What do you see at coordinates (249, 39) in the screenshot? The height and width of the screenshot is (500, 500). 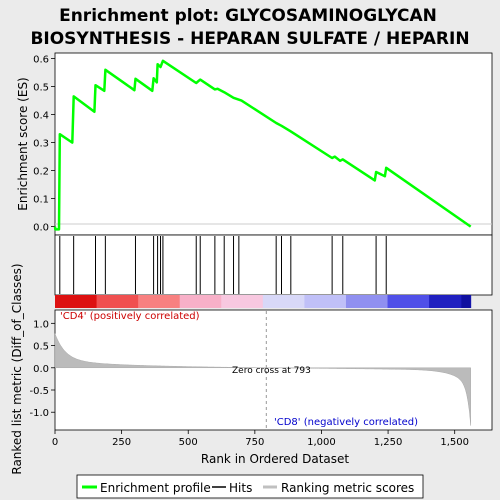 I see `chart-title-line2: BIOSYNTHESIS - HEPARAN SULFATE / HEPARIN` at bounding box center [249, 39].